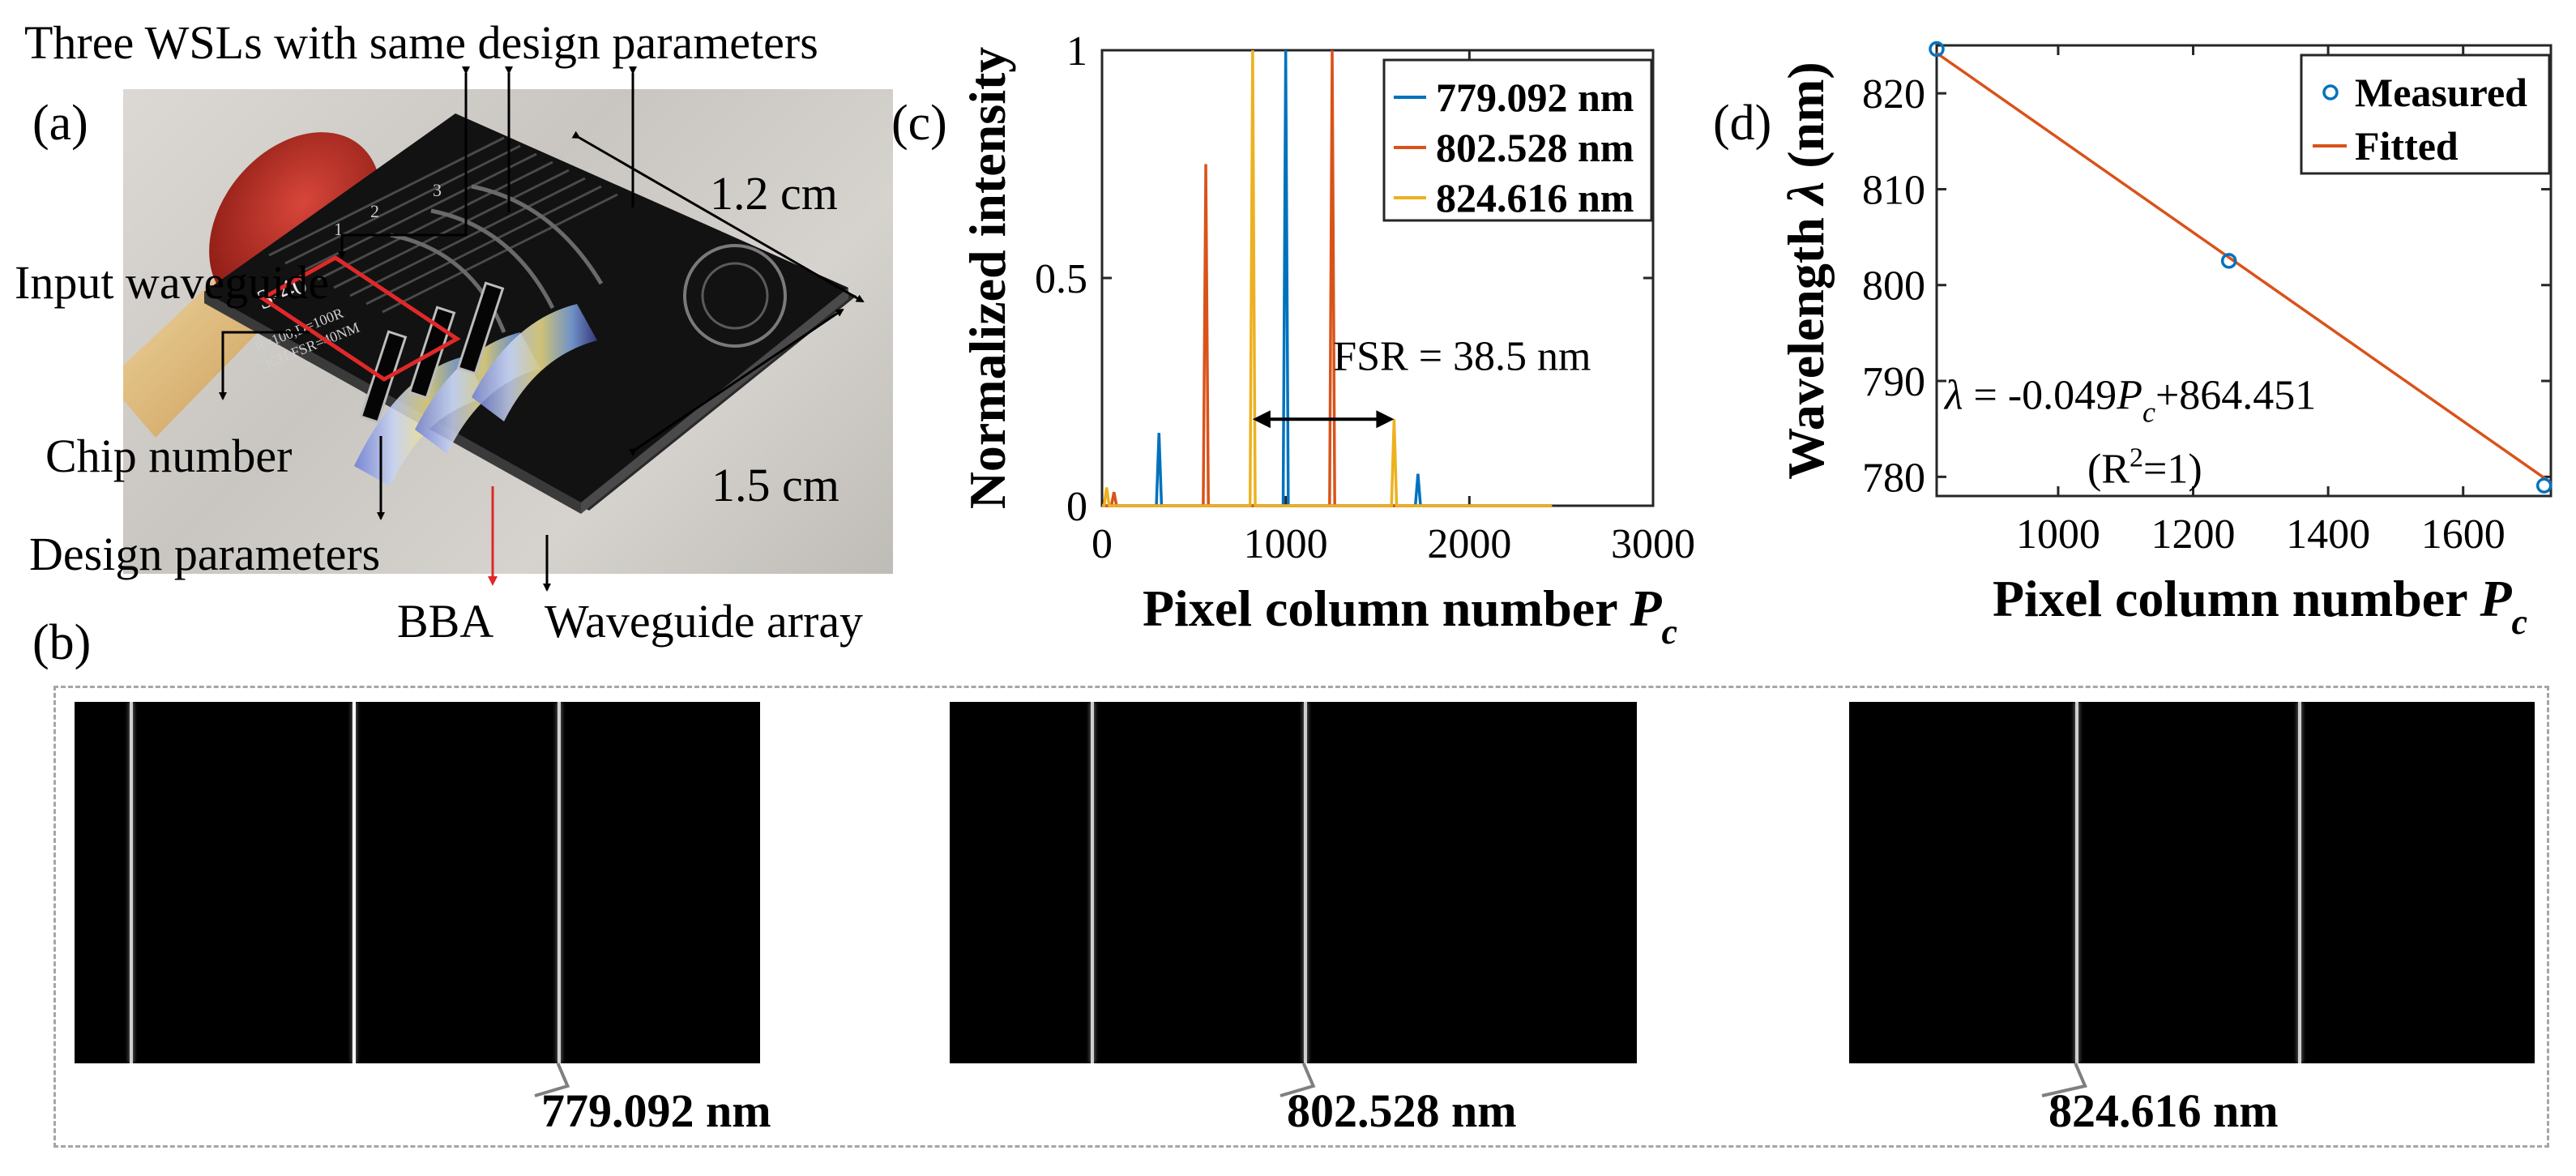  What do you see at coordinates (1076, 507) in the screenshot?
I see `y-tick-label-c-0: 0` at bounding box center [1076, 507].